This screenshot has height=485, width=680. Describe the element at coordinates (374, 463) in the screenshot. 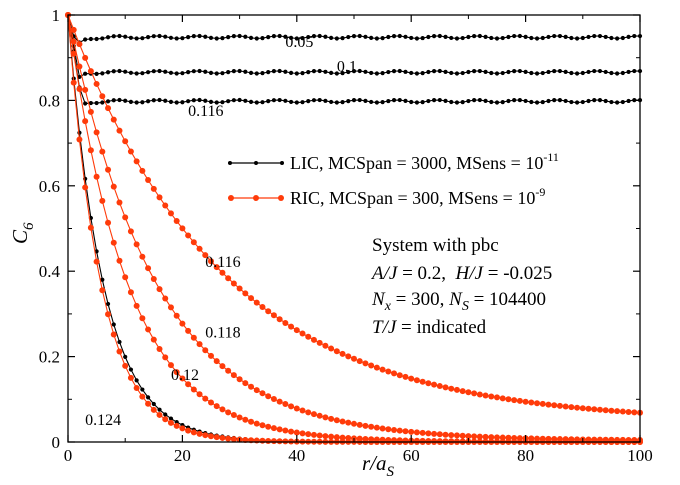

I see `x-axis-title-main: r/a` at that location.